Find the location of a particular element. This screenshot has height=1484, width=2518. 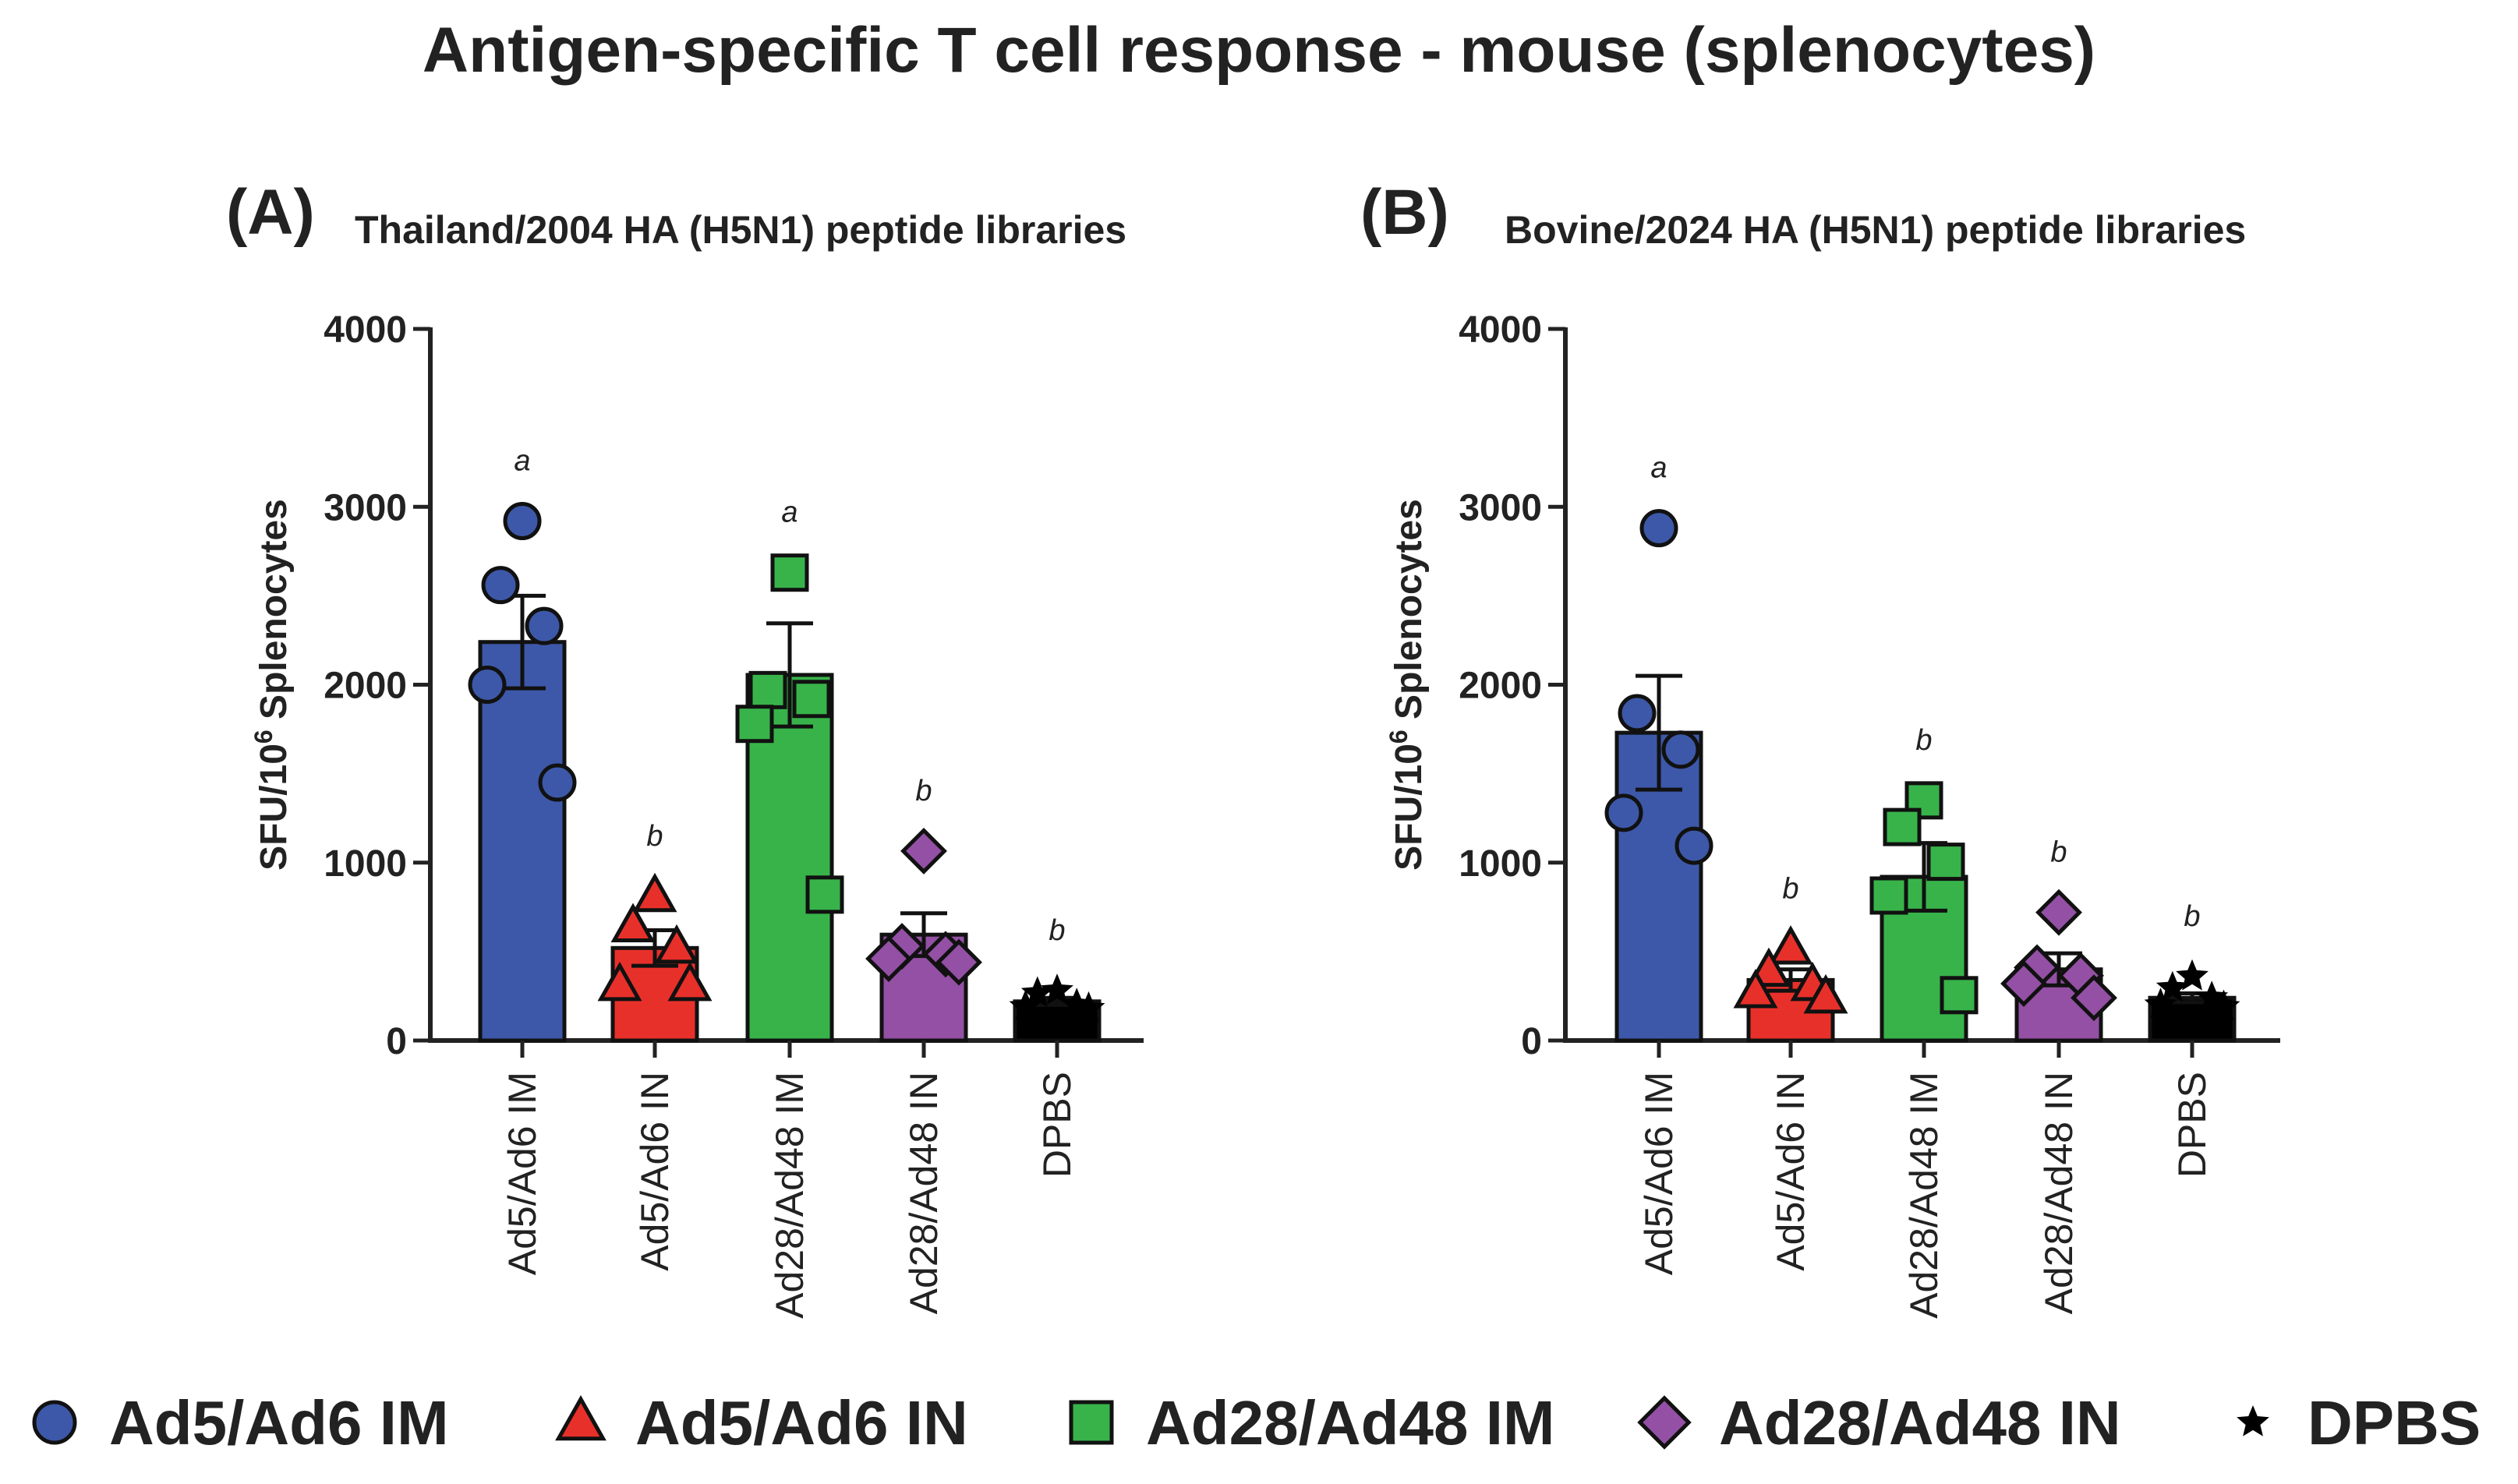

legend-item: Ad28/Ad48 IM is located at coordinates (1312, 1423).